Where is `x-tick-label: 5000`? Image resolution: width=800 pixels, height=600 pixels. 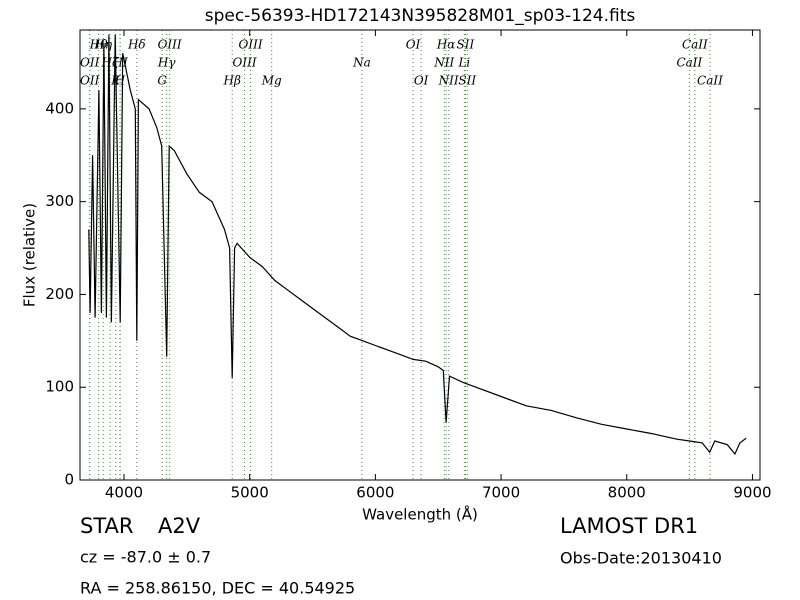
x-tick-label: 5000 is located at coordinates (250, 493).